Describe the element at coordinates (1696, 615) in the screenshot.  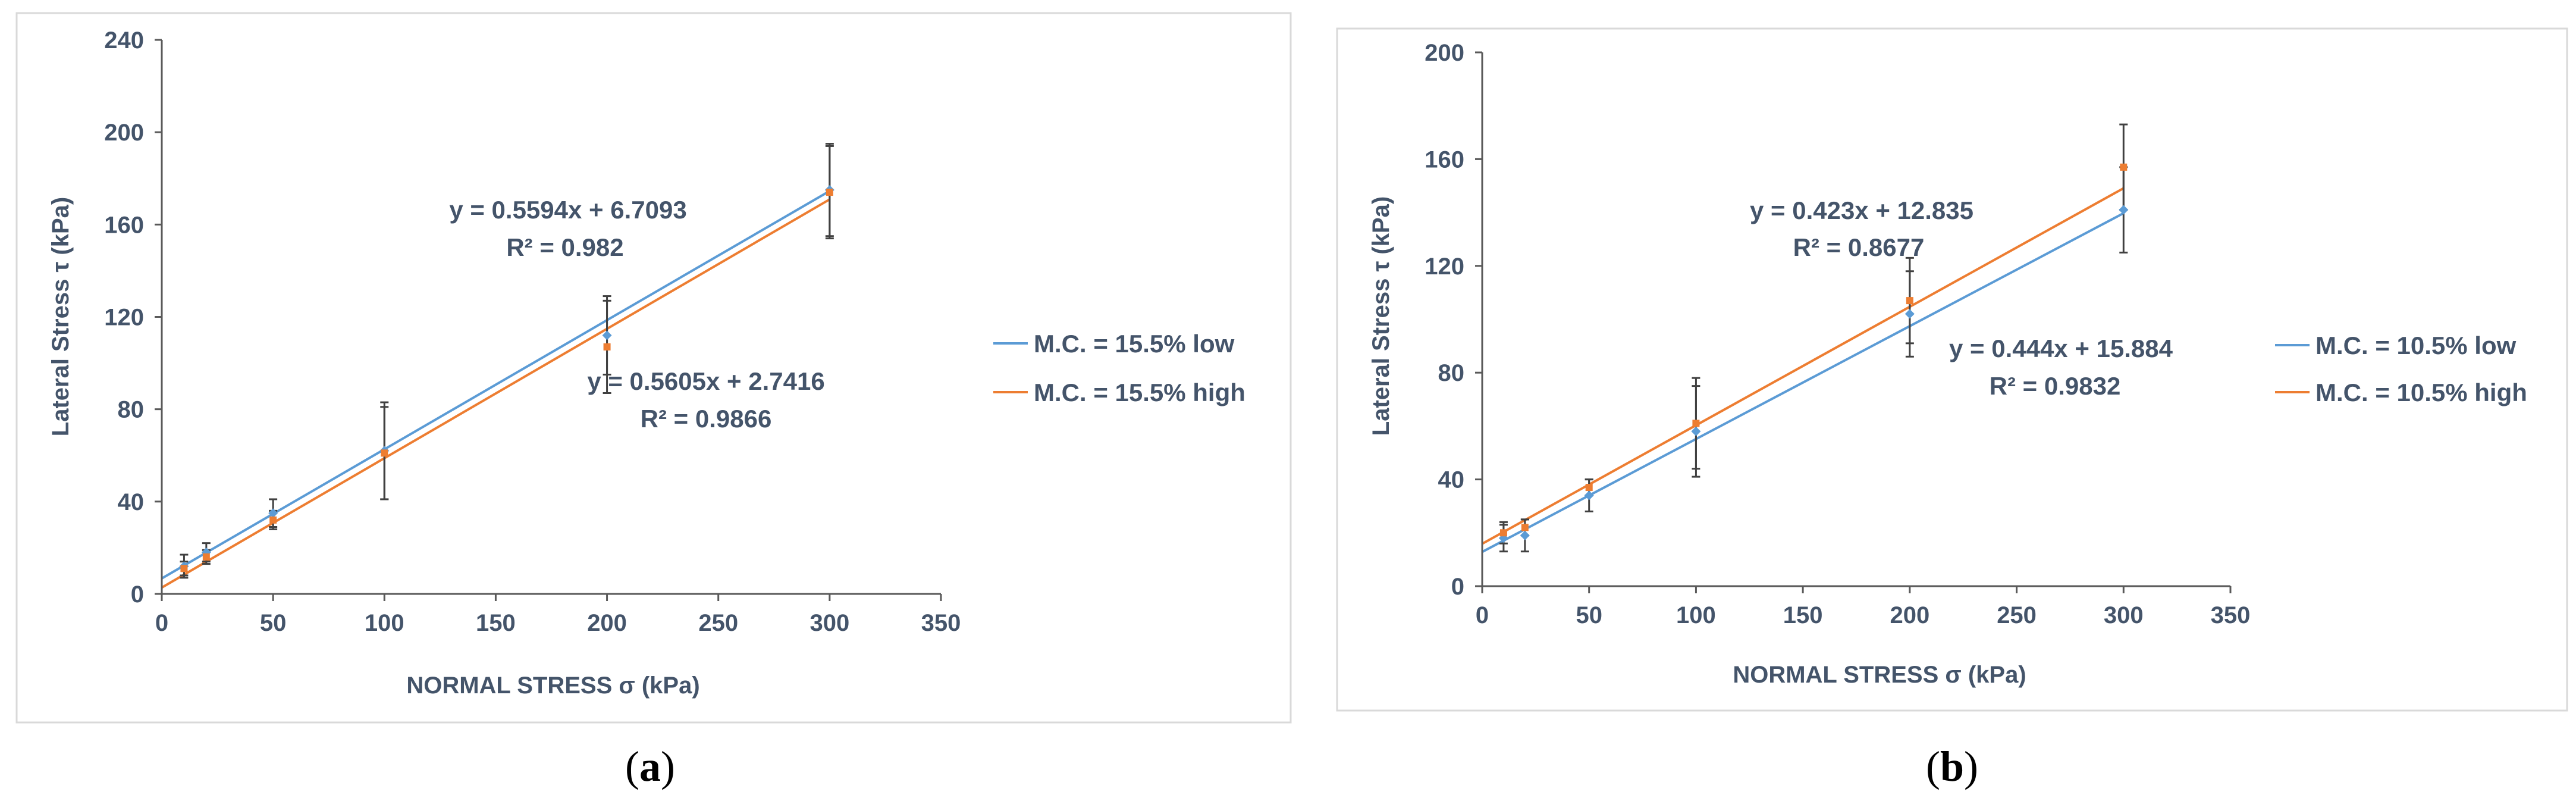
I see `chart-b-x-tick-label: 100` at that location.